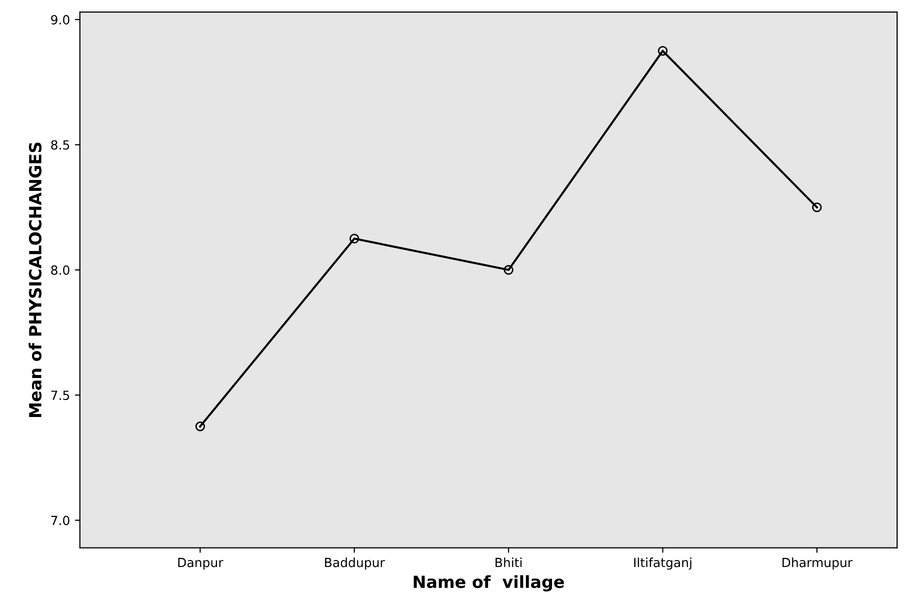  Describe the element at coordinates (60, 521) in the screenshot. I see `y-tick-label: 7.0` at that location.